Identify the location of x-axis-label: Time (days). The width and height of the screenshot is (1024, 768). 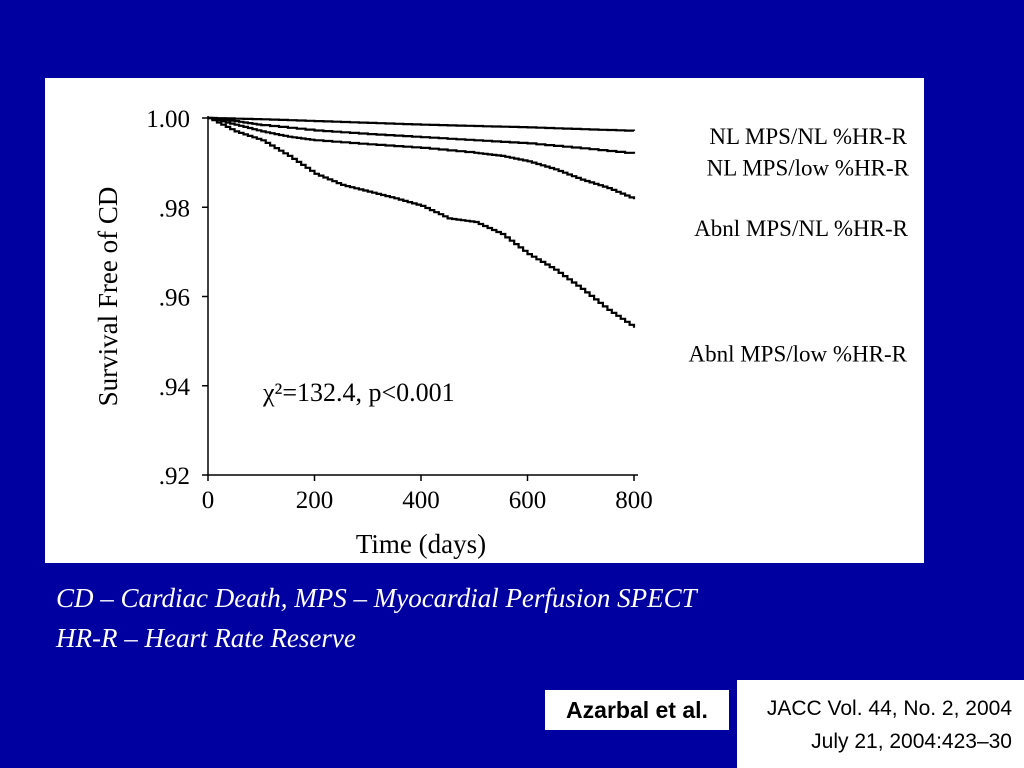
(421, 544).